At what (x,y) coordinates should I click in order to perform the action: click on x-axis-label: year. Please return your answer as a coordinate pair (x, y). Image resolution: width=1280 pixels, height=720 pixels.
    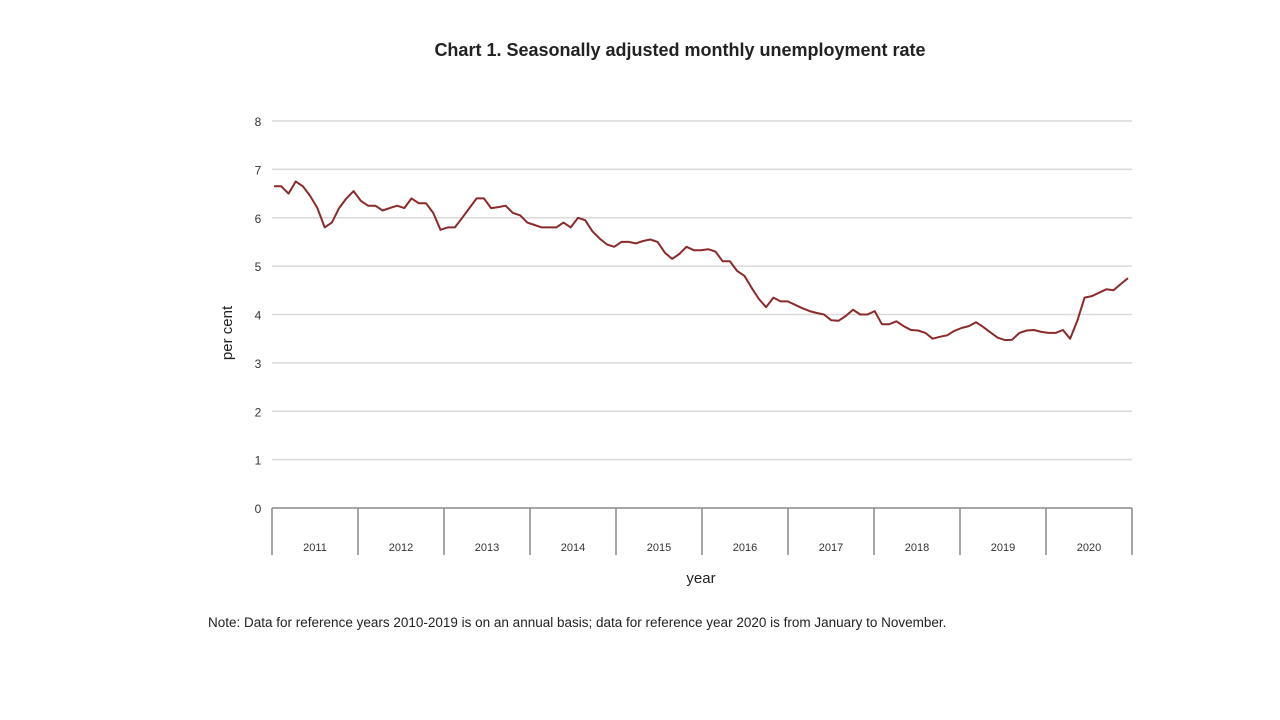
    Looking at the image, I should click on (700, 578).